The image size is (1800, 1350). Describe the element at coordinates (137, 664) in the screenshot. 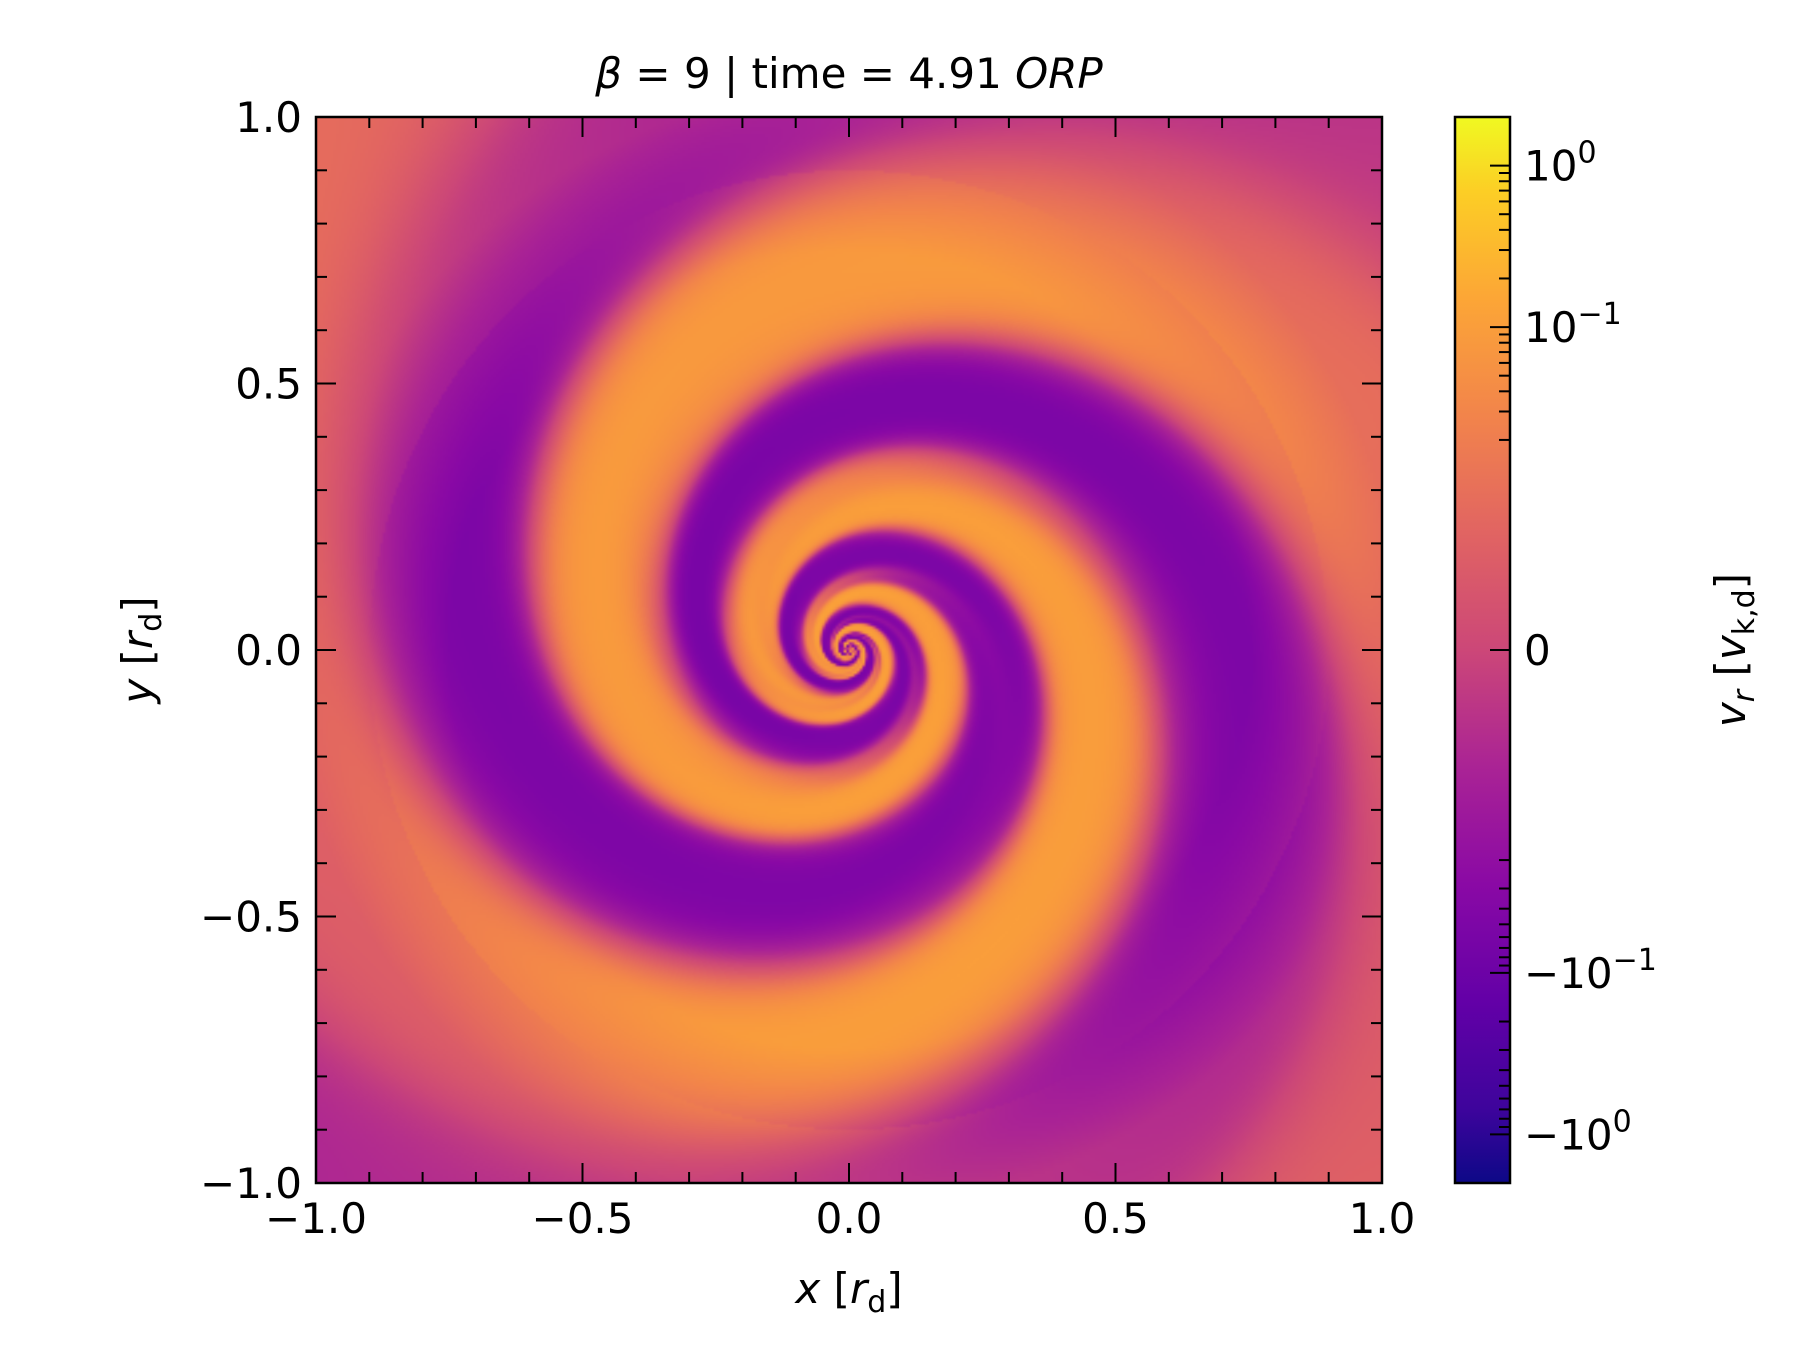

I see `y-label-open: [` at that location.